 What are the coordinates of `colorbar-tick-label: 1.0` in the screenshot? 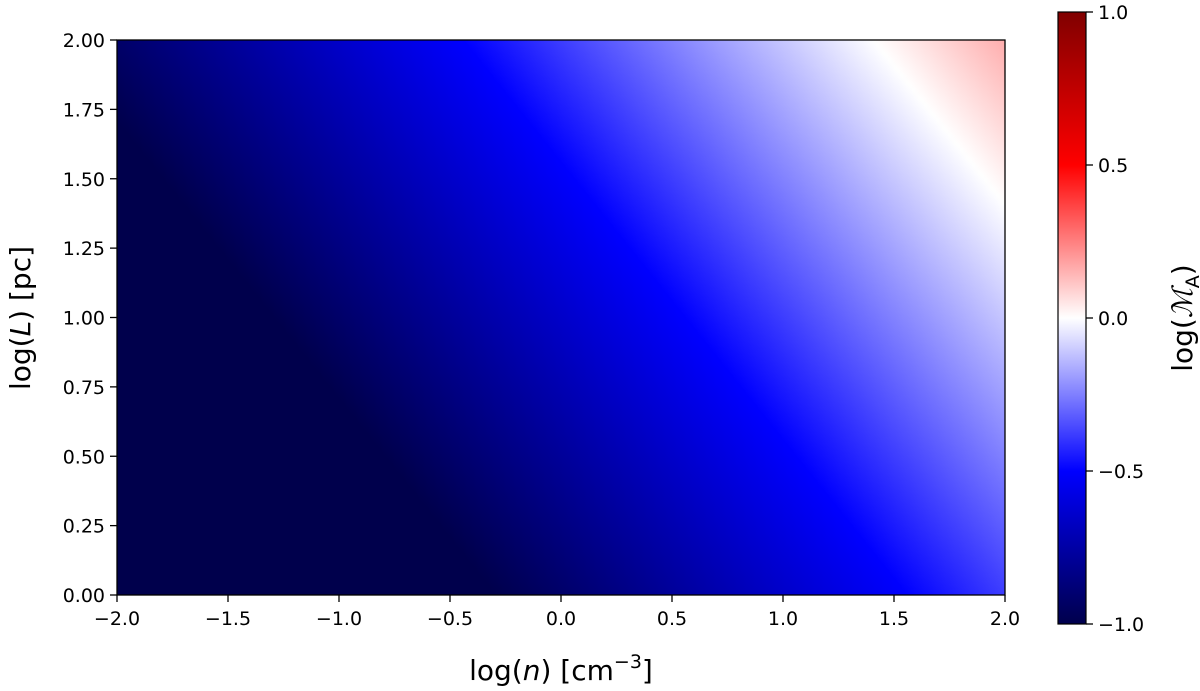 It's located at (1113, 13).